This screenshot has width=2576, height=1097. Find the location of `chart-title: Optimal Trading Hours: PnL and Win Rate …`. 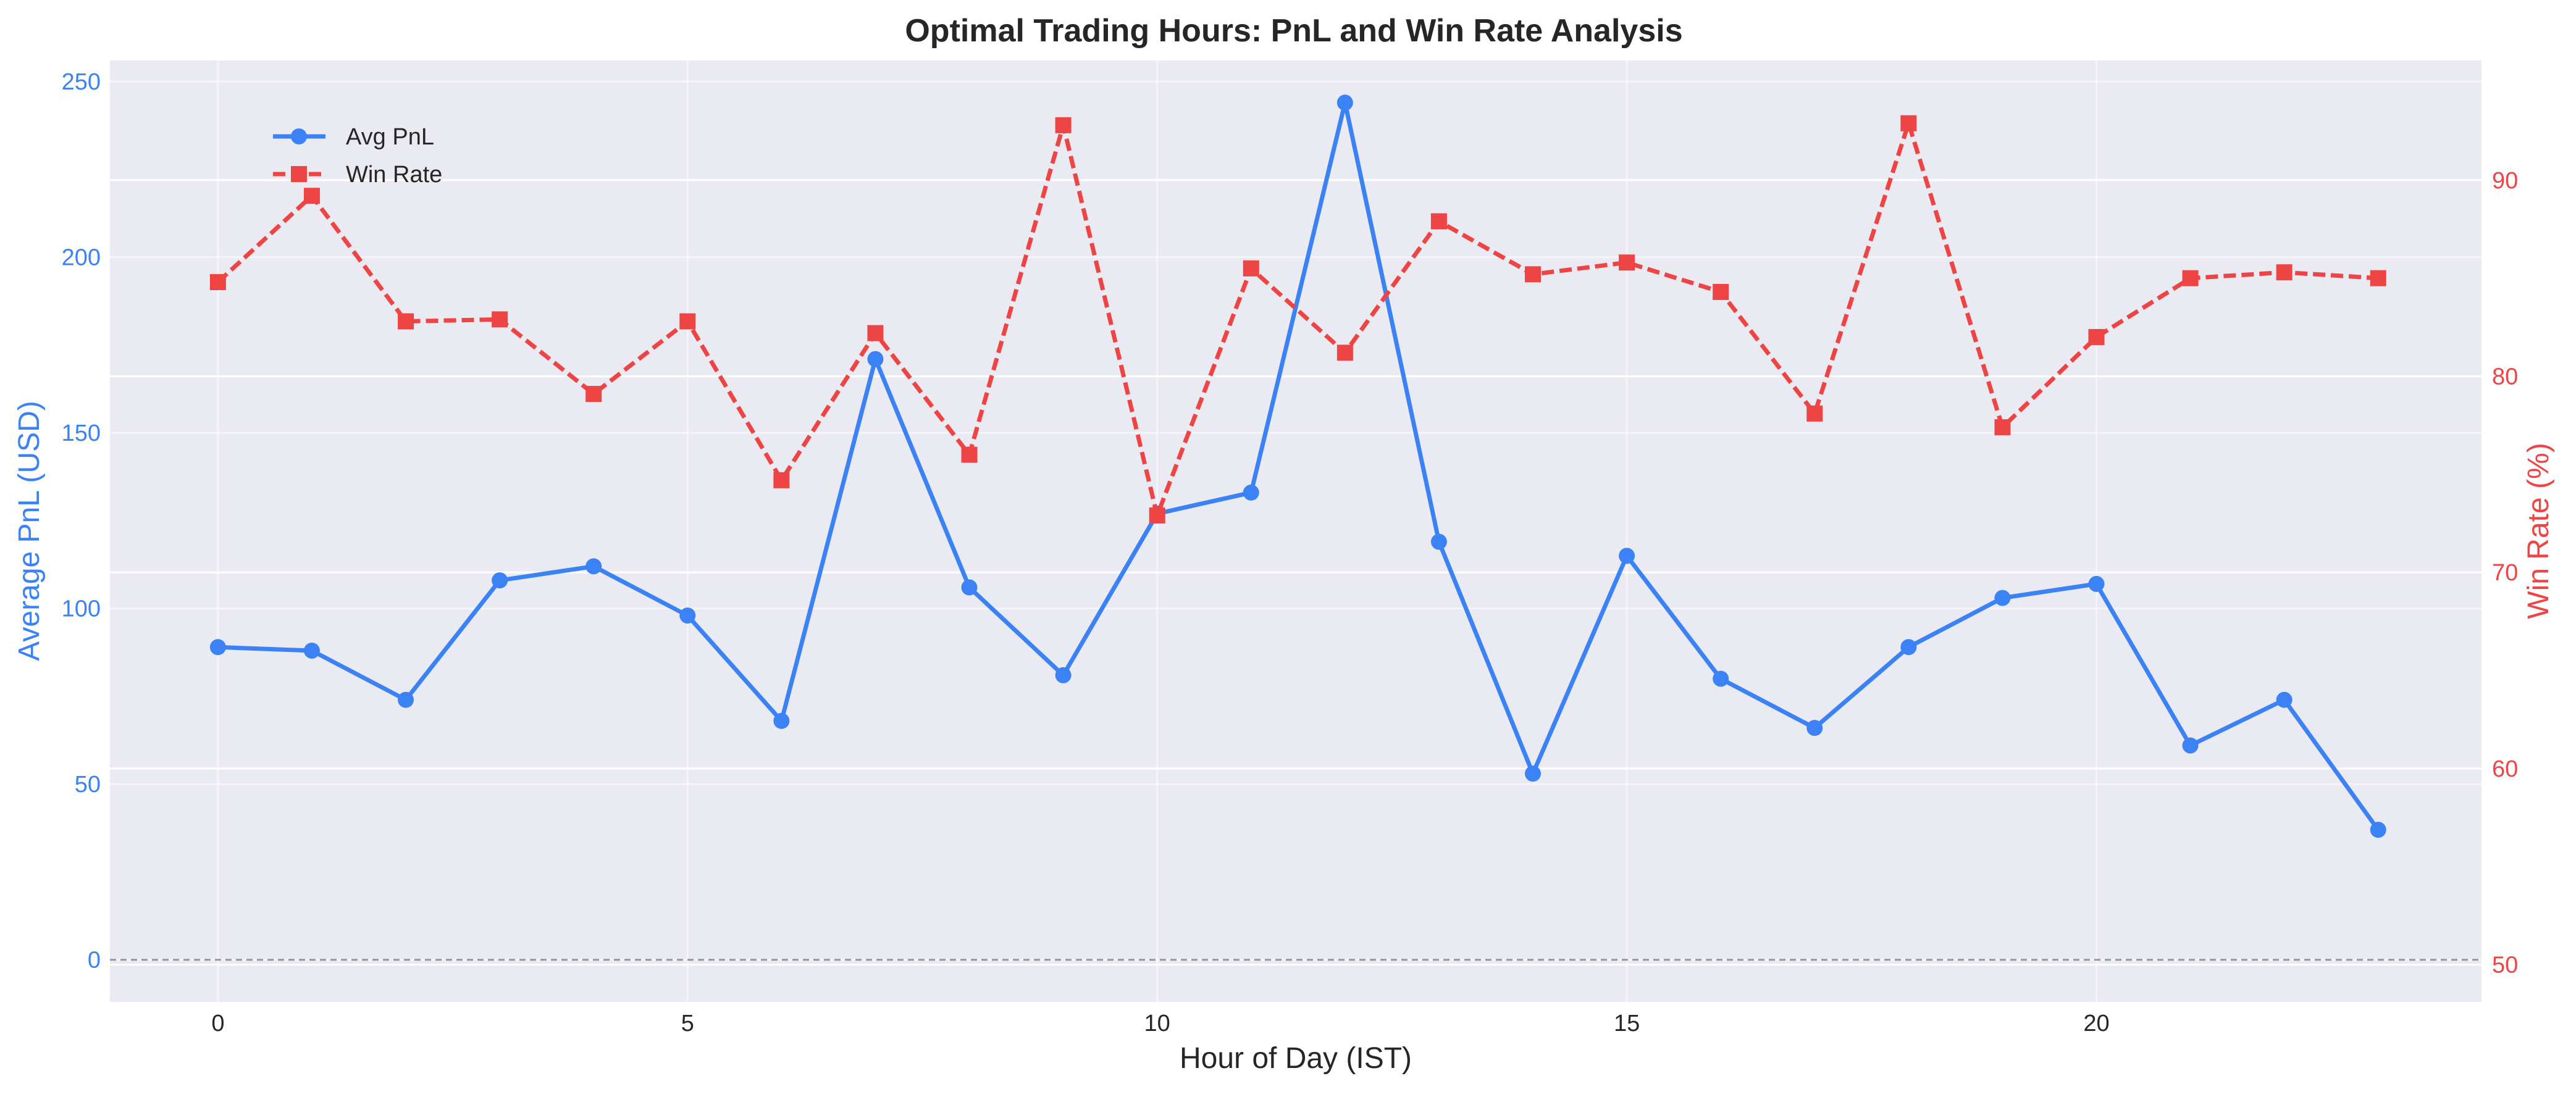

chart-title: Optimal Trading Hours: PnL and Win Rate … is located at coordinates (1294, 31).